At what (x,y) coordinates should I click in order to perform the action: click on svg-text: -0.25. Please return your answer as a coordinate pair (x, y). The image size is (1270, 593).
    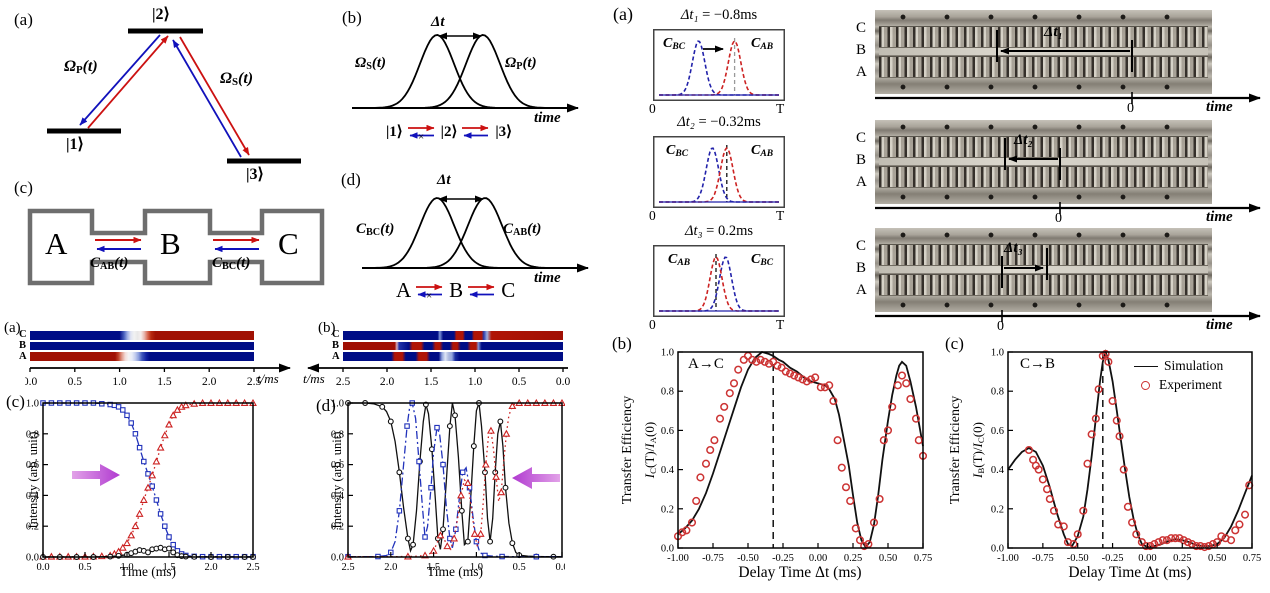
    Looking at the image, I should click on (783, 558).